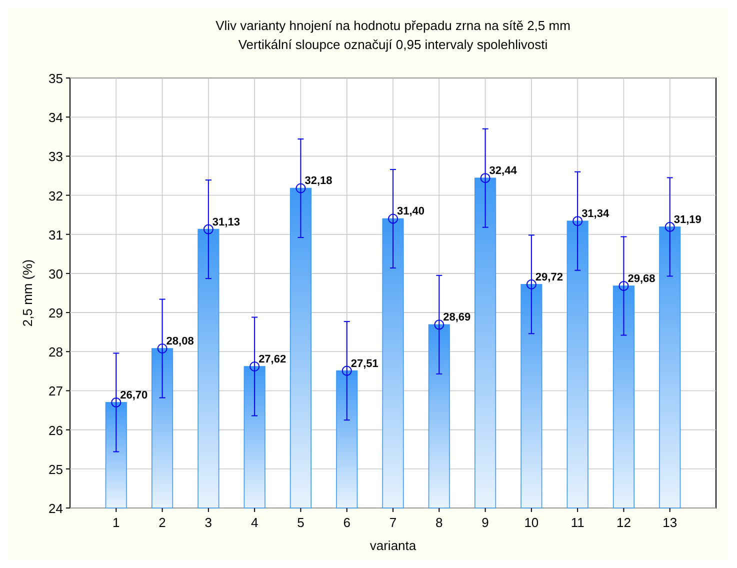 This screenshot has height=568, width=737. I want to click on data-label: 29,72, so click(549, 277).